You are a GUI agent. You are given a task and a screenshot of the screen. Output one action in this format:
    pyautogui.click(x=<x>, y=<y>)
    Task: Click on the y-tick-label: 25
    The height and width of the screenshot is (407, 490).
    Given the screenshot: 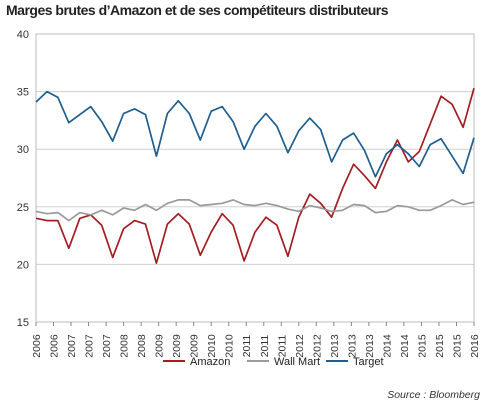 What is the action you would take?
    pyautogui.click(x=23, y=208)
    